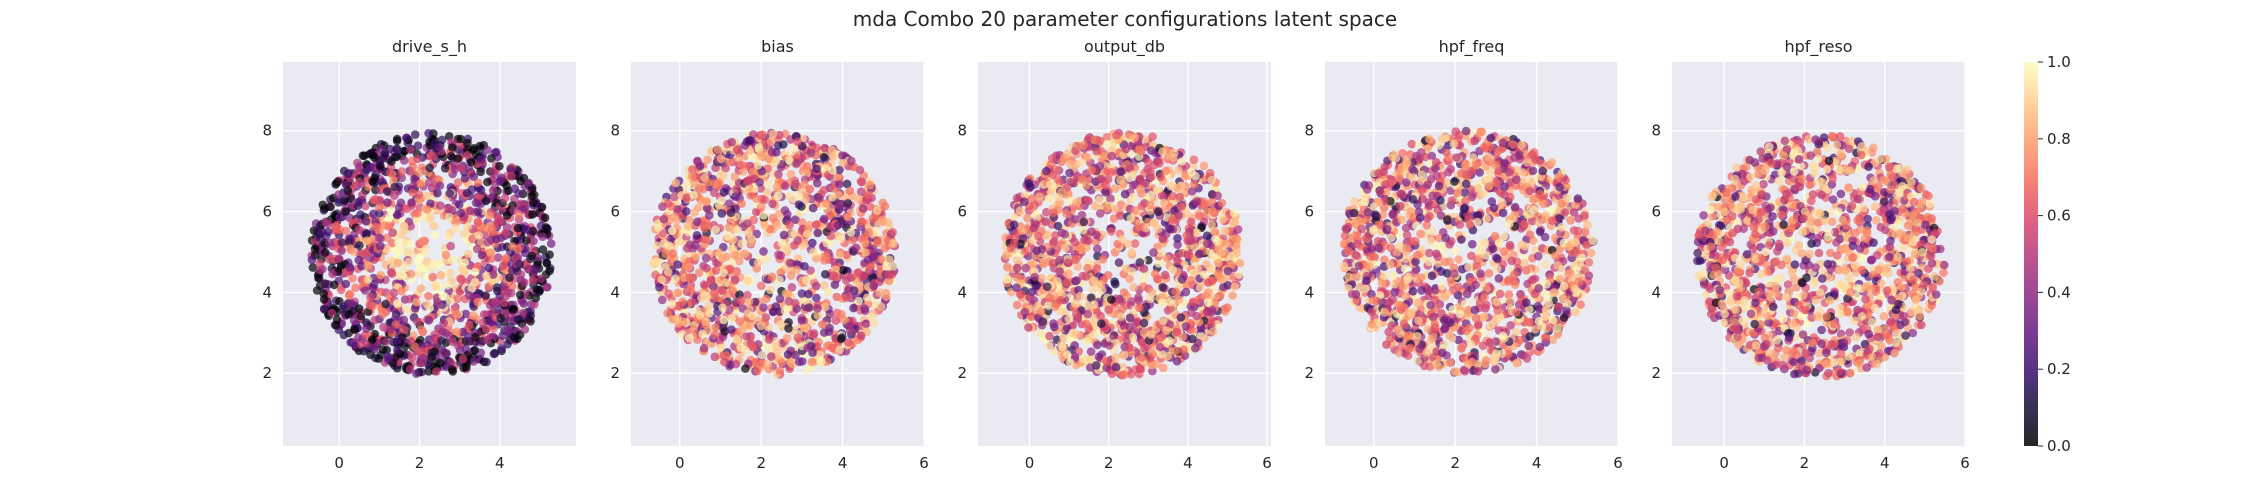 Image resolution: width=2250 pixels, height=500 pixels. I want to click on x-tick-label: 2, so click(1455, 463).